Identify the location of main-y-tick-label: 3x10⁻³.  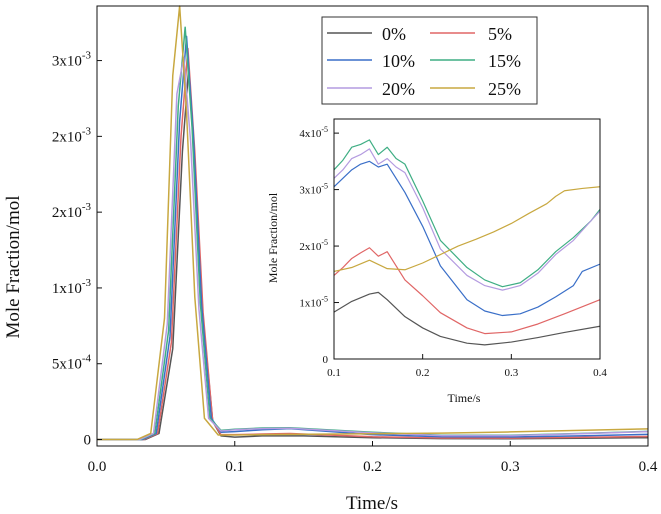
(72, 60).